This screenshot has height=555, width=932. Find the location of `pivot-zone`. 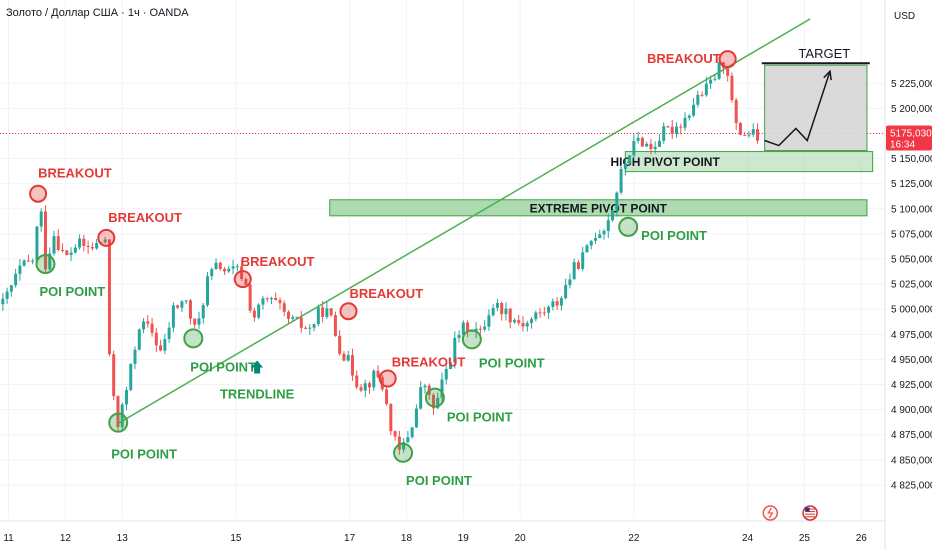

pivot-zone is located at coordinates (598, 208).